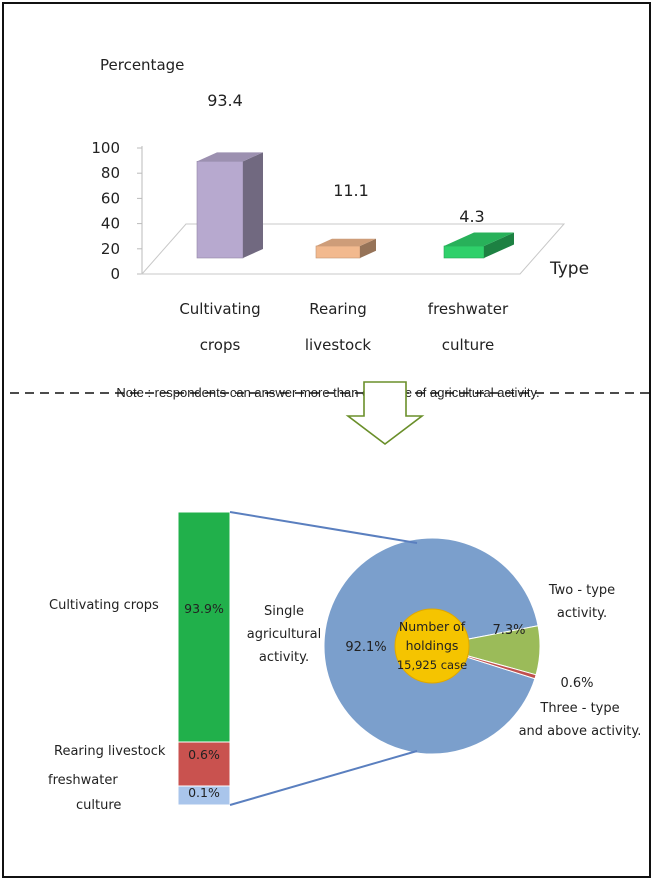 Image resolution: width=657 pixels, height=885 pixels. Describe the element at coordinates (580, 731) in the screenshot. I see `pie-slice-caption: and above activity.` at that location.